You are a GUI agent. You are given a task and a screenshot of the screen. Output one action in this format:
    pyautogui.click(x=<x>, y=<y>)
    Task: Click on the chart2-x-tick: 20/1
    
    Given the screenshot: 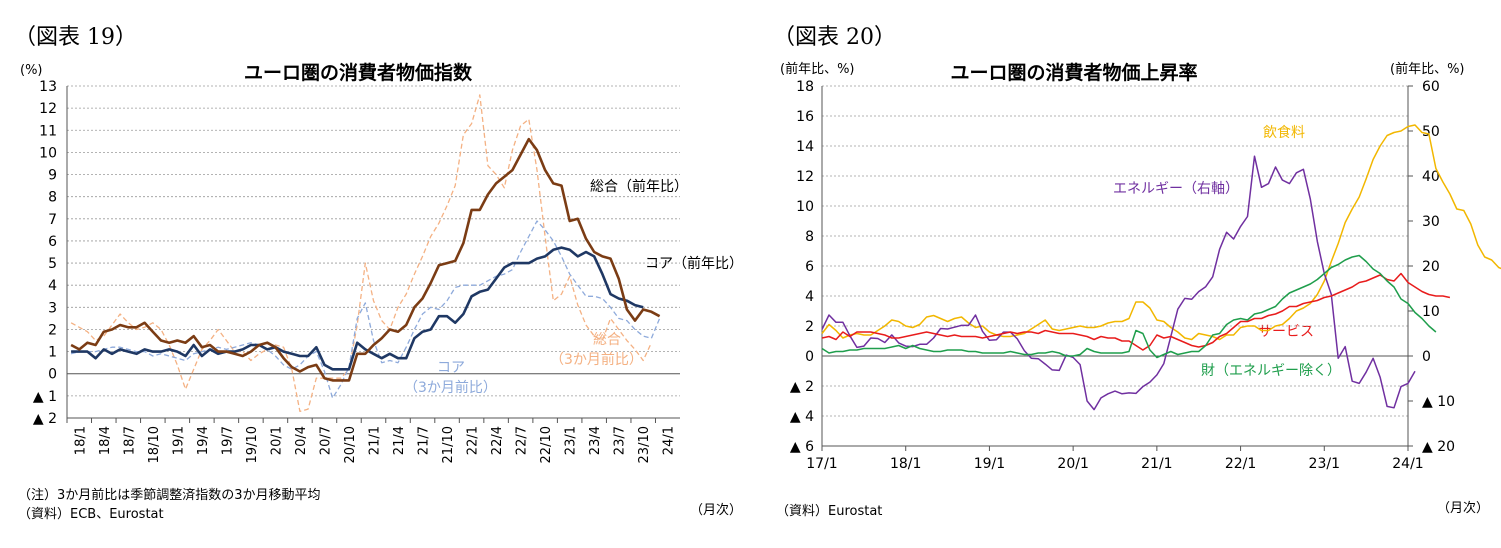 What is the action you would take?
    pyautogui.click(x=1072, y=464)
    